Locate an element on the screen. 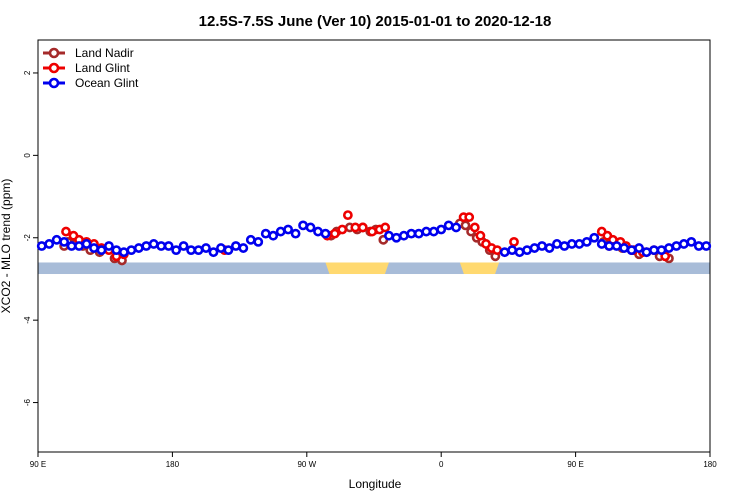 Image resolution: width=750 pixels, height=500 pixels. data-points is located at coordinates (374, 238).